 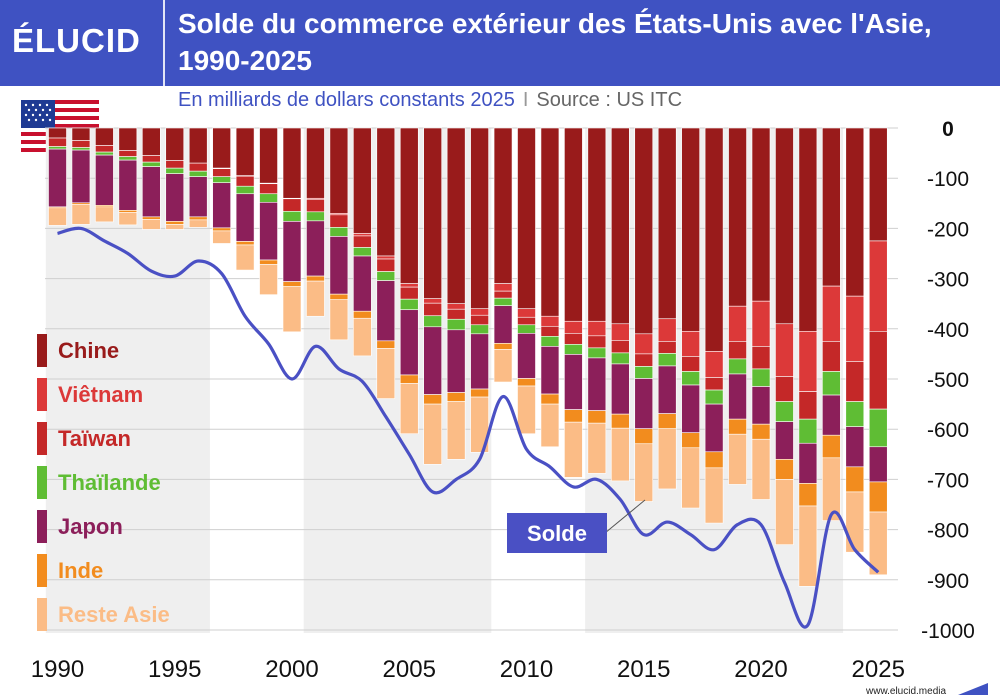 I want to click on x-tick-label: 2010, so click(x=526, y=669).